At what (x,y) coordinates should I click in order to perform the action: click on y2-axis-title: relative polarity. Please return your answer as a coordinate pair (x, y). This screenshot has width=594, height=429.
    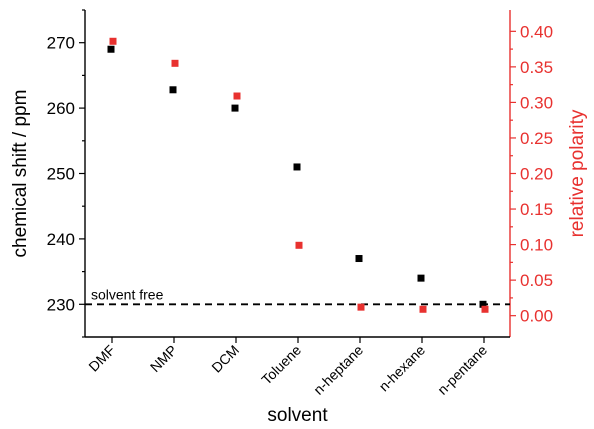
    Looking at the image, I should click on (577, 173).